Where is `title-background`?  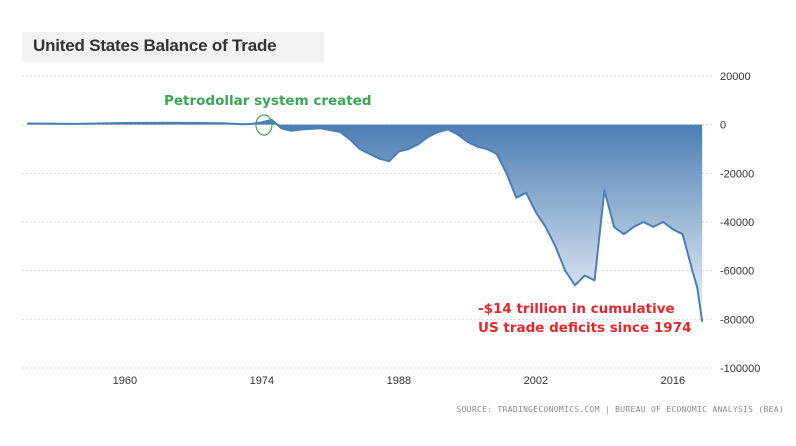 title-background is located at coordinates (173, 47).